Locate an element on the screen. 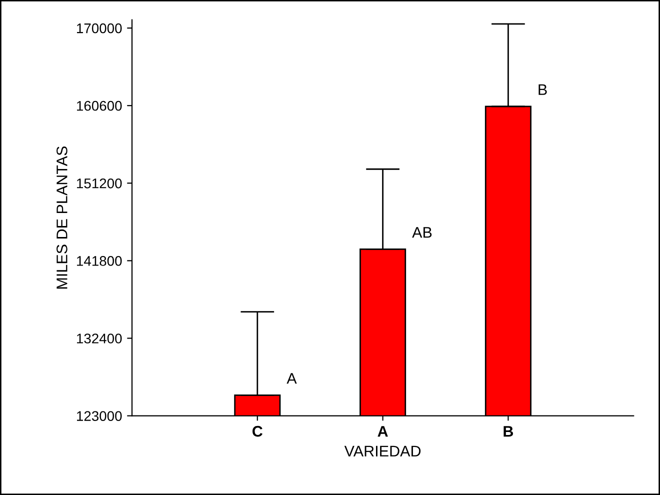 Image resolution: width=660 pixels, height=495 pixels. y-tick-label: 132400 is located at coordinates (99, 339).